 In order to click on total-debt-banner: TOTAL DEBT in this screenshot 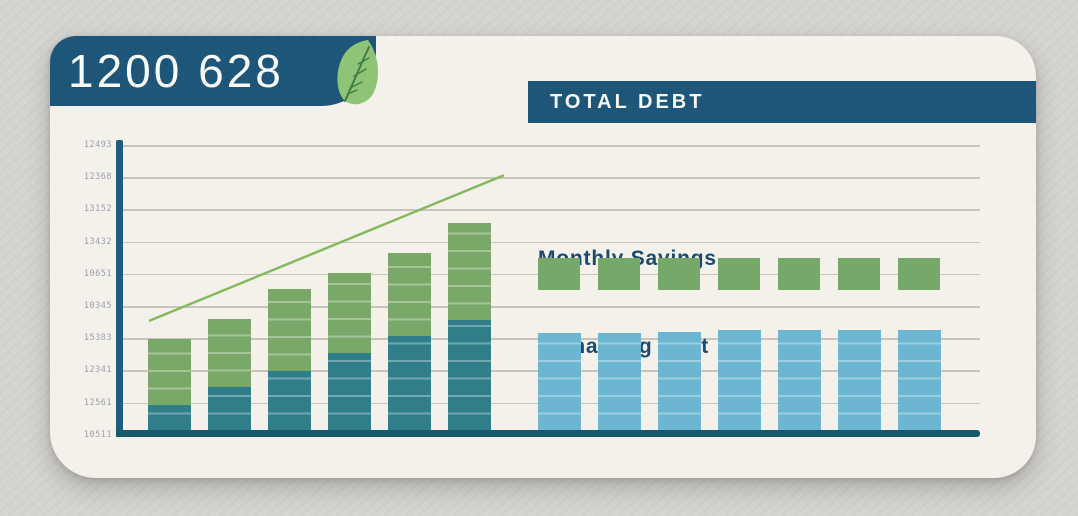, I will do `click(782, 102)`.